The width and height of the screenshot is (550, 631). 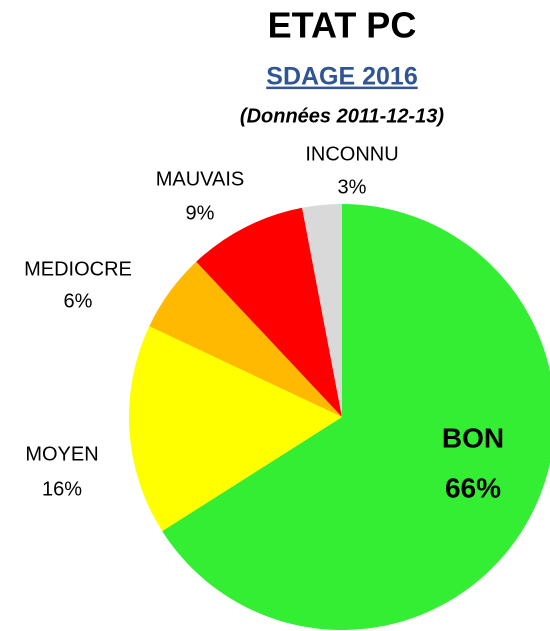 What do you see at coordinates (200, 213) in the screenshot?
I see `slice-value-label: 9%` at bounding box center [200, 213].